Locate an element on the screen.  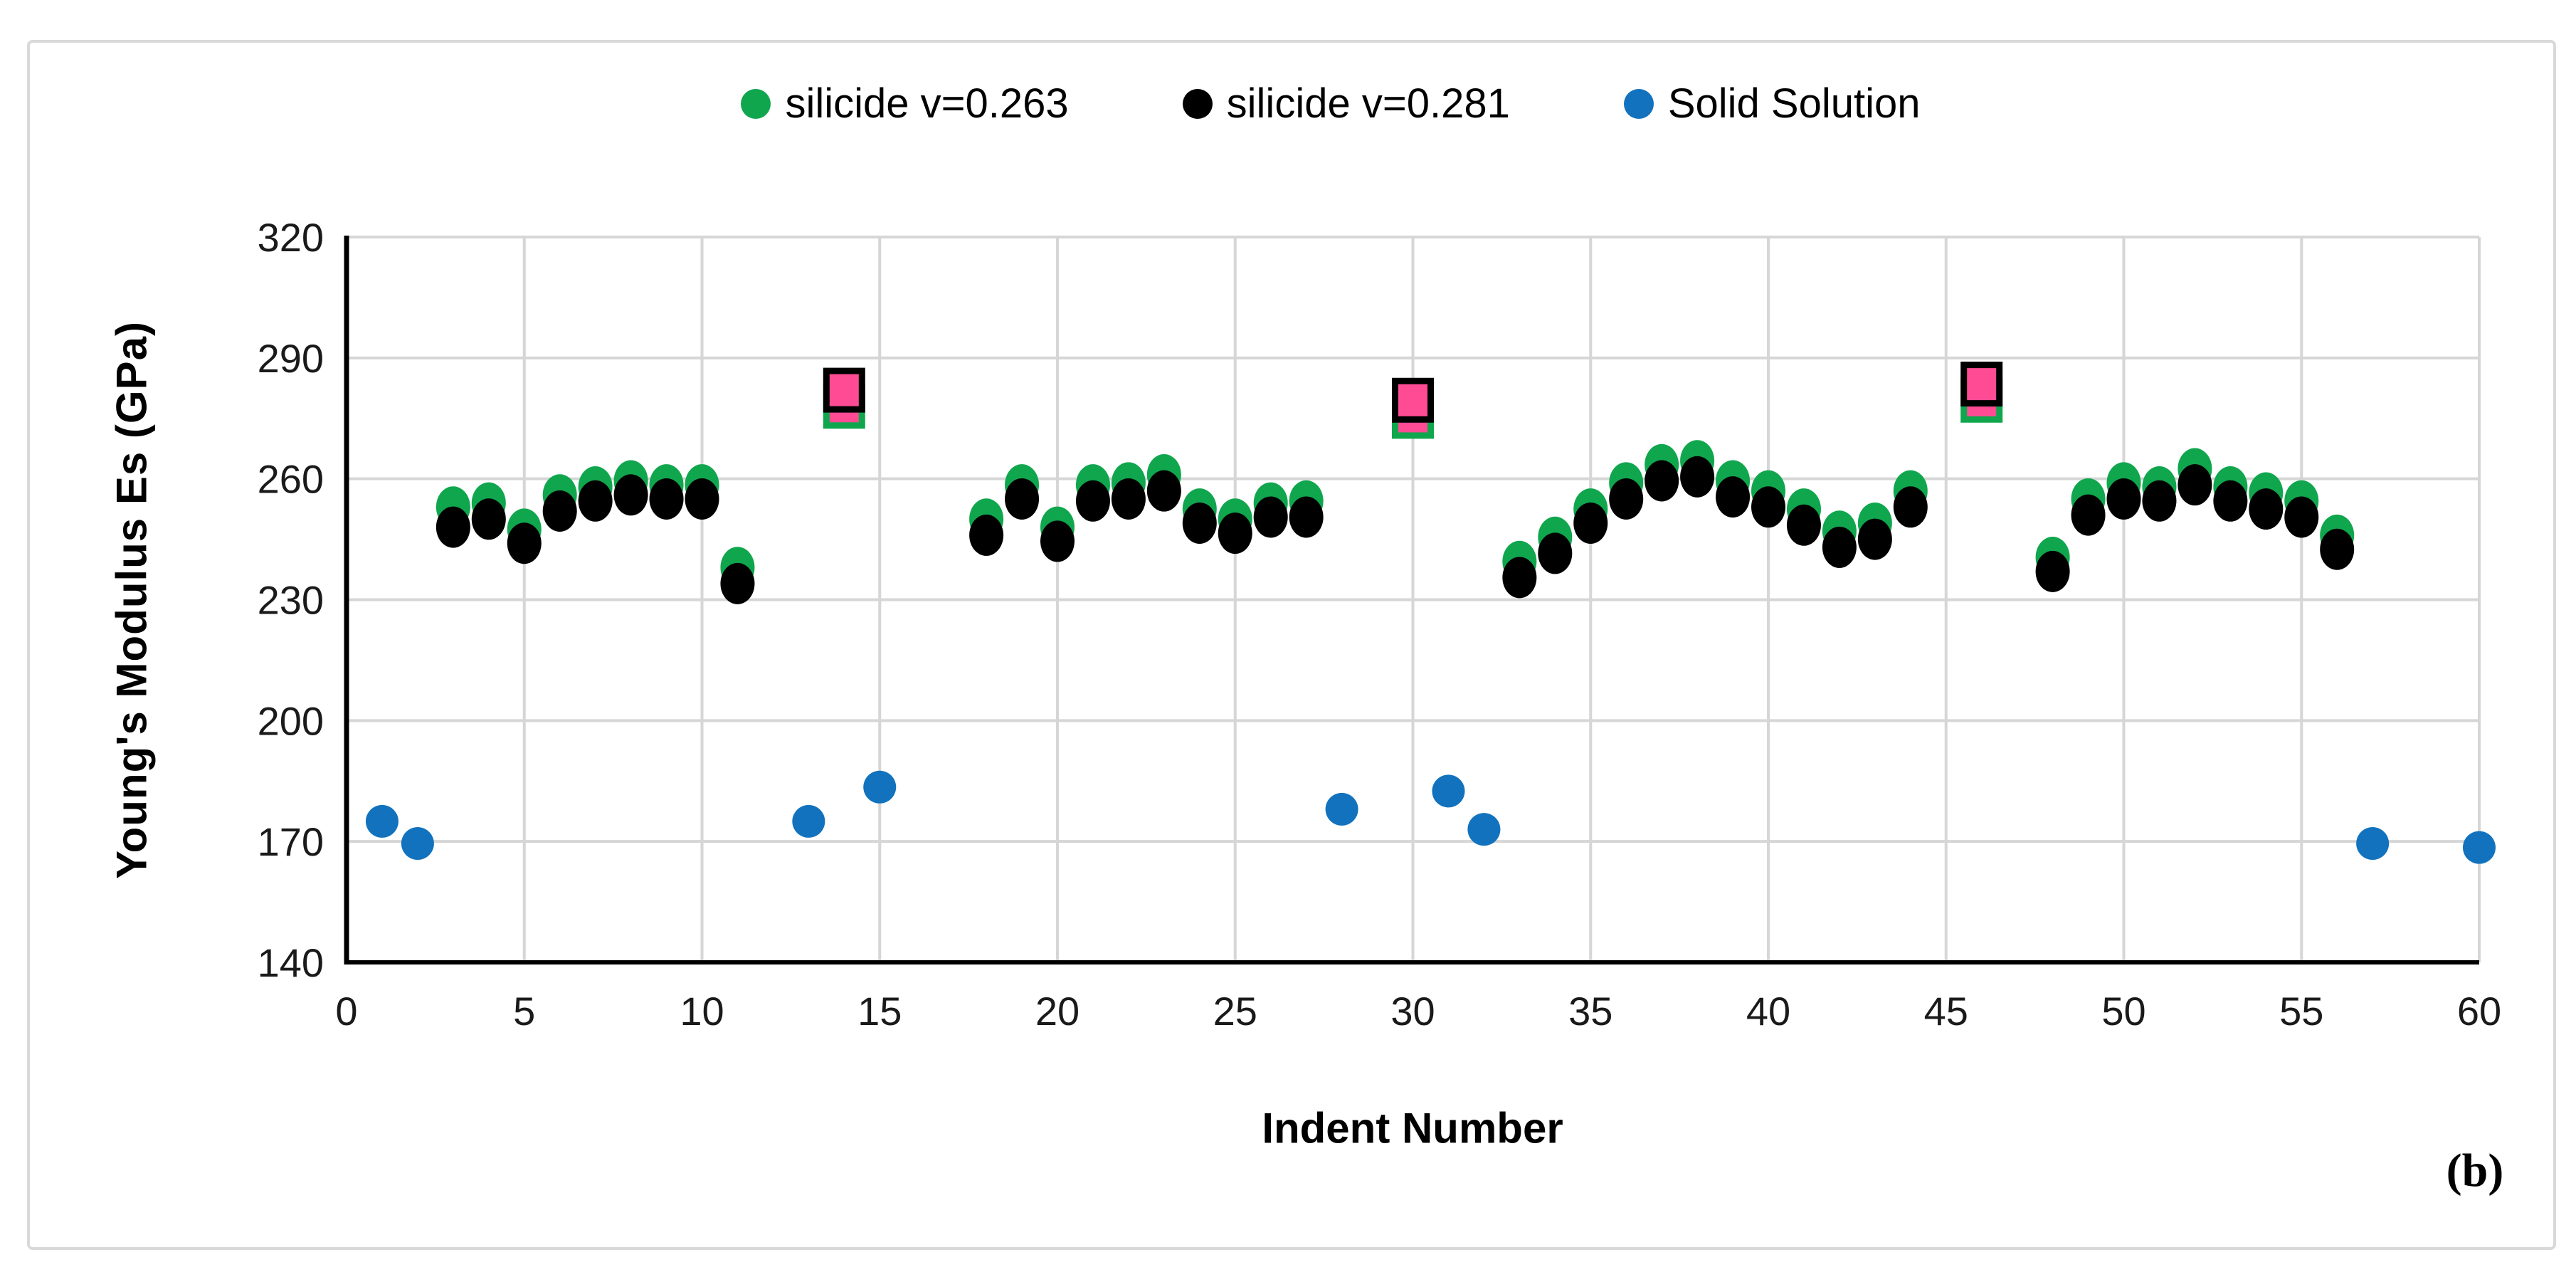
marker-s1-x3 is located at coordinates (453, 527).